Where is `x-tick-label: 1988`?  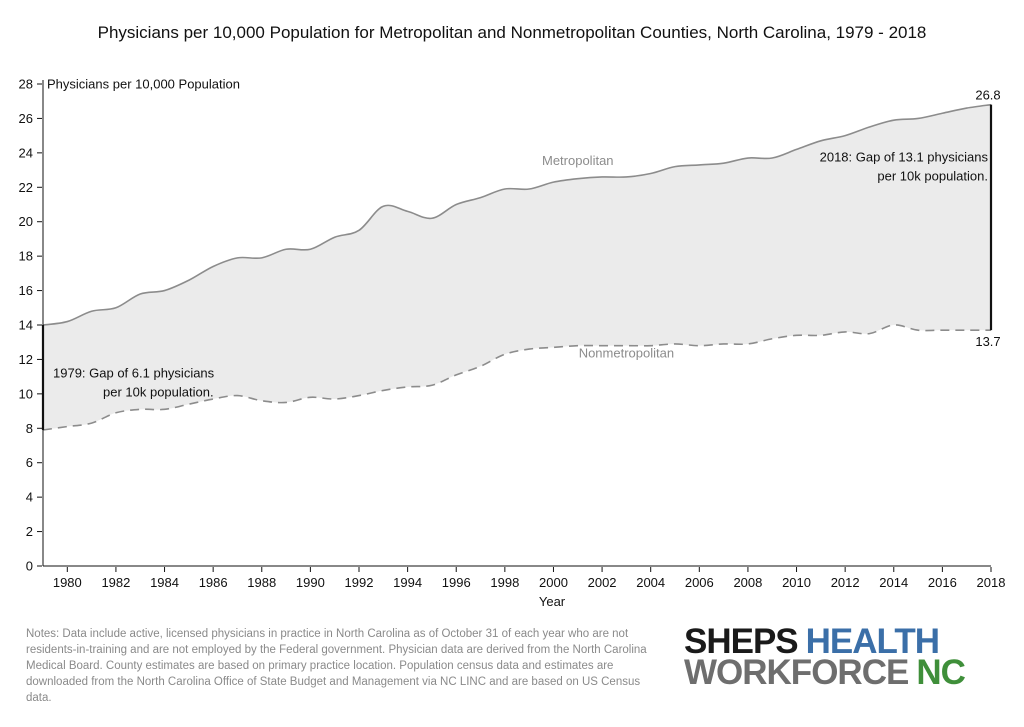 x-tick-label: 1988 is located at coordinates (261, 582).